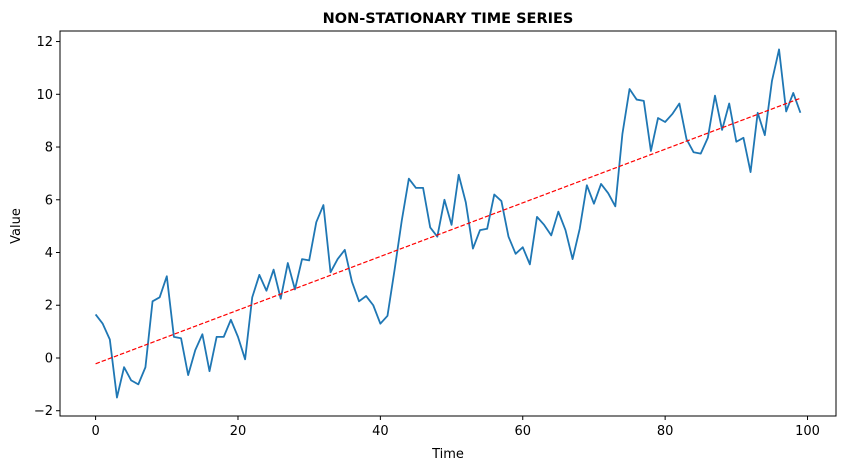 Image resolution: width=844 pixels, height=470 pixels. What do you see at coordinates (447, 454) in the screenshot?
I see `x-axis-label: Time` at bounding box center [447, 454].